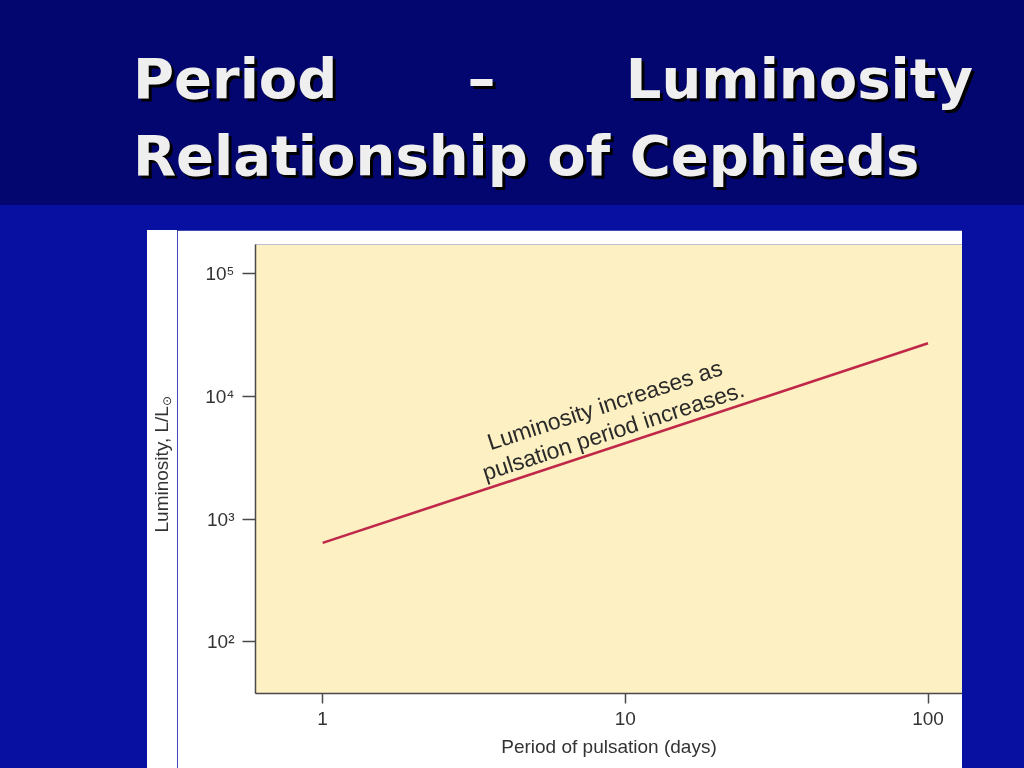 This screenshot has height=768, width=1024. I want to click on y-tick-label: 10⁵, so click(220, 273).